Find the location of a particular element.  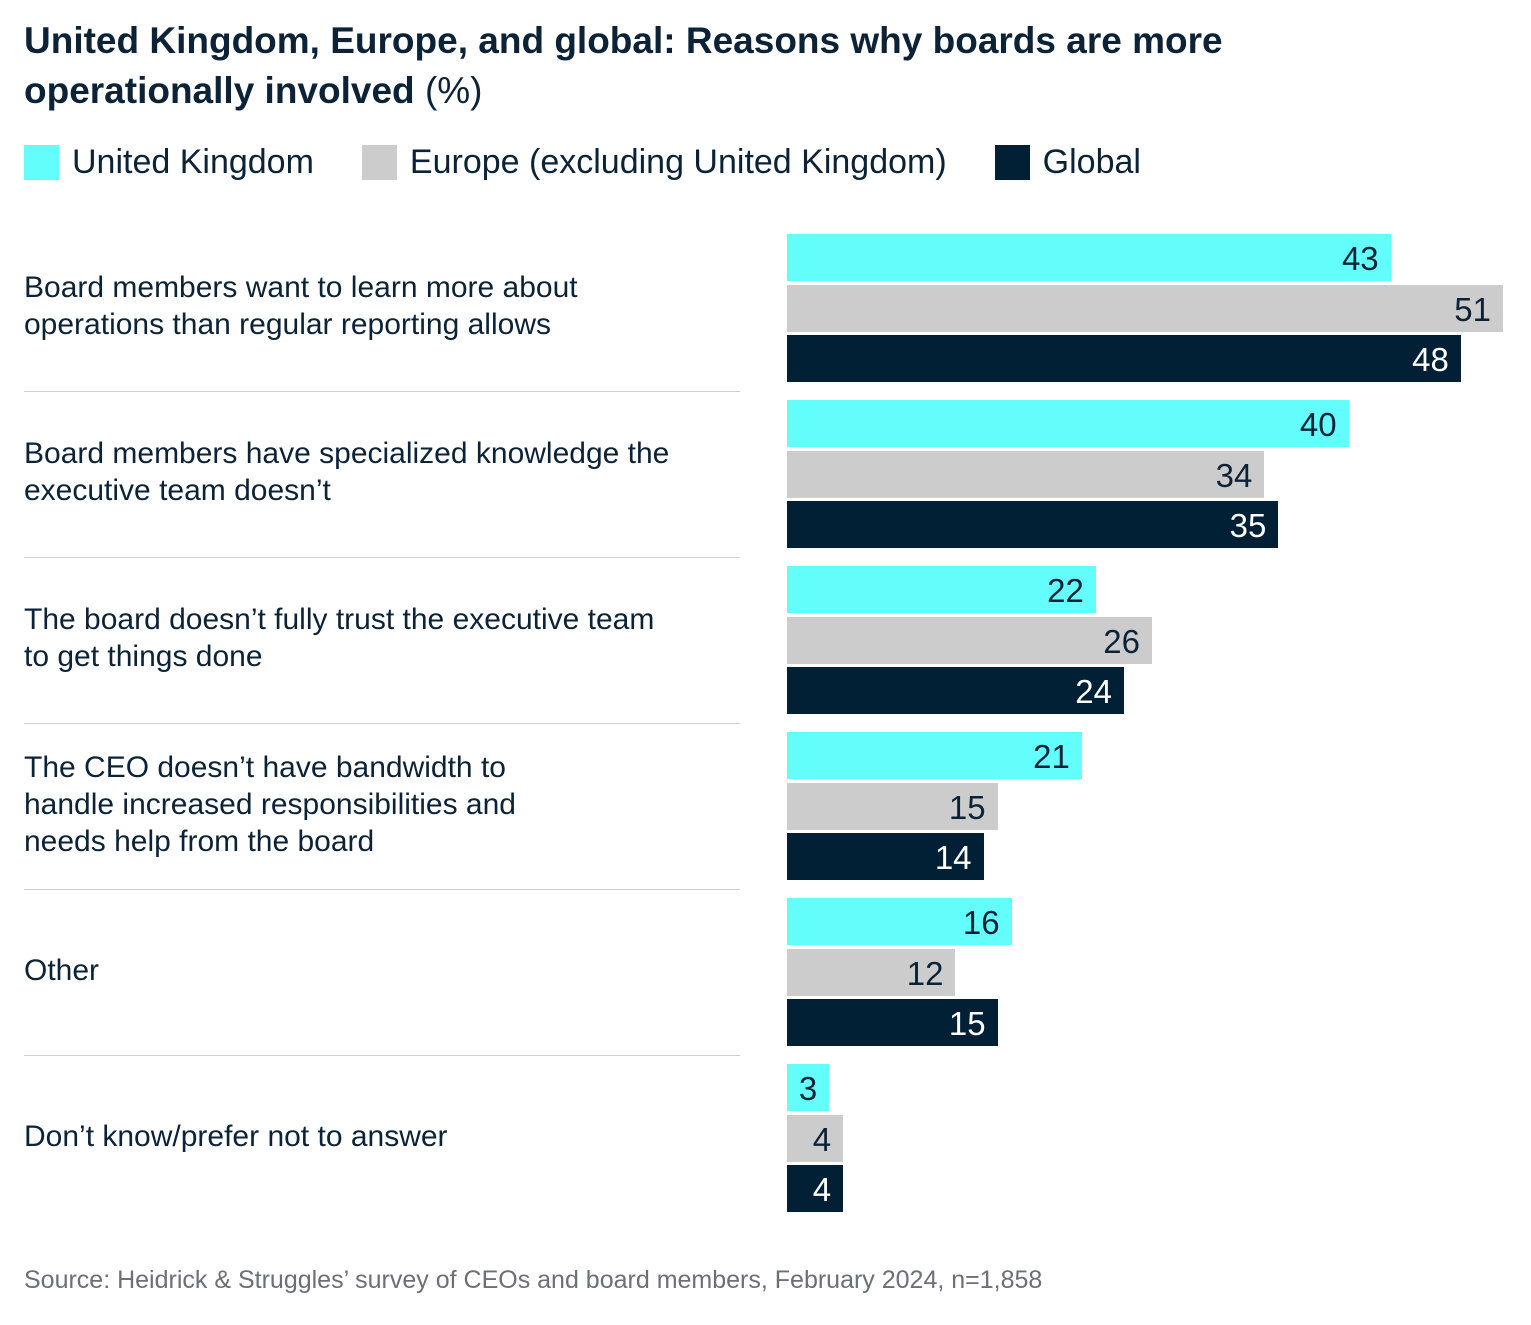

data-label: 40 is located at coordinates (1318, 424).